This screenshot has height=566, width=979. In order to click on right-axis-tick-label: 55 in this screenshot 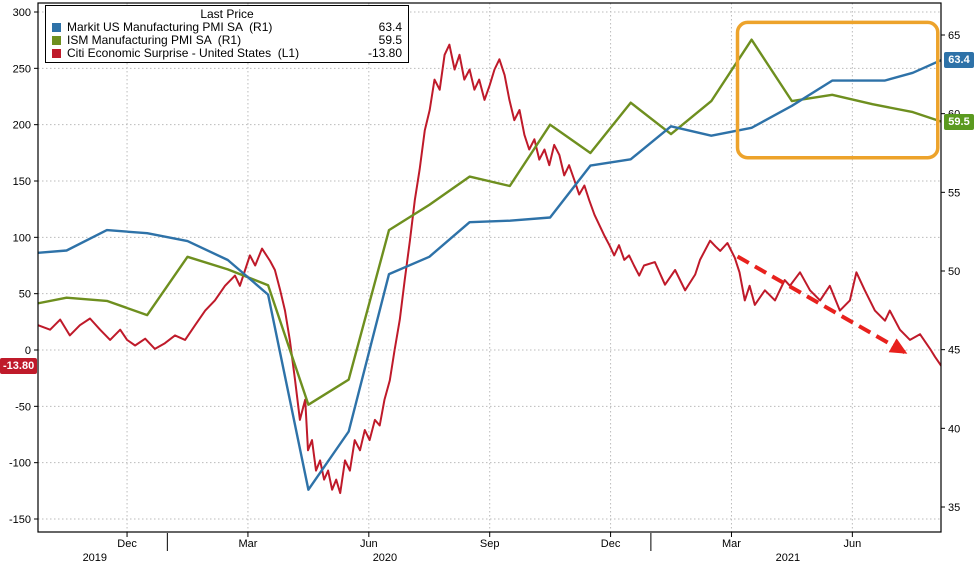, I will do `click(954, 193)`.